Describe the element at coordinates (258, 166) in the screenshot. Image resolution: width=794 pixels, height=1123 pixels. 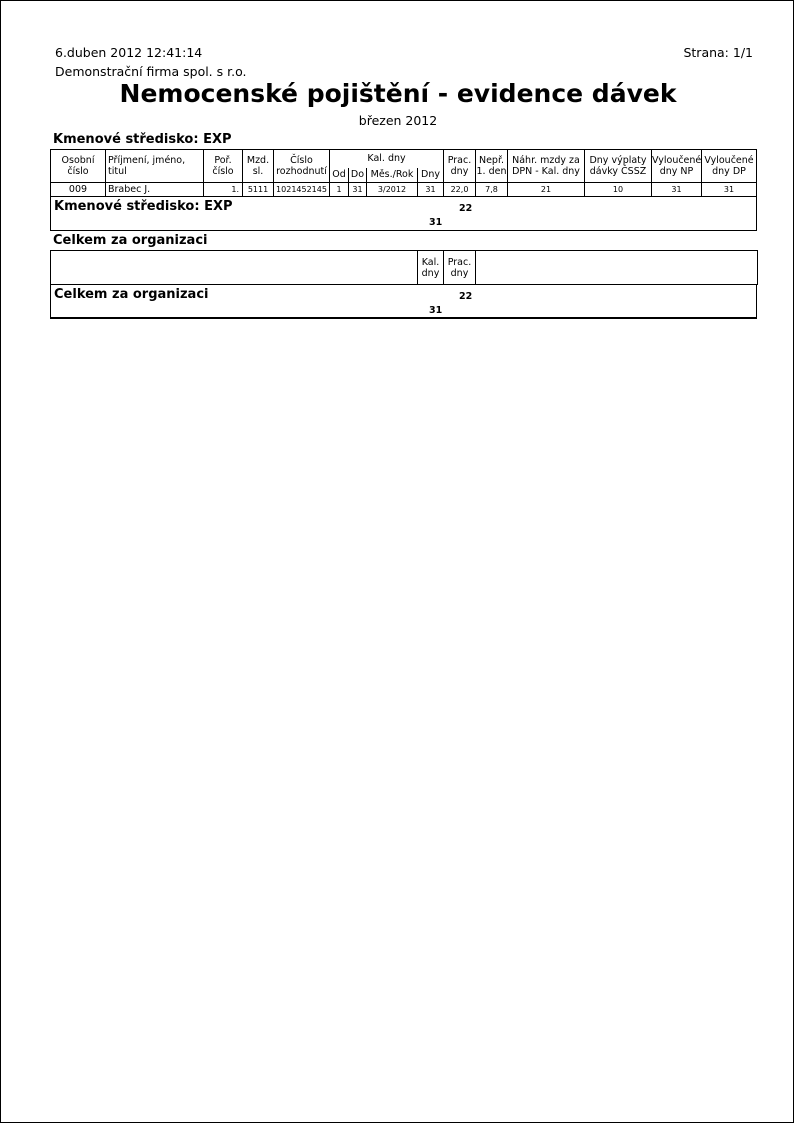
I see `col-mzd: Mzd. sl.` at that location.